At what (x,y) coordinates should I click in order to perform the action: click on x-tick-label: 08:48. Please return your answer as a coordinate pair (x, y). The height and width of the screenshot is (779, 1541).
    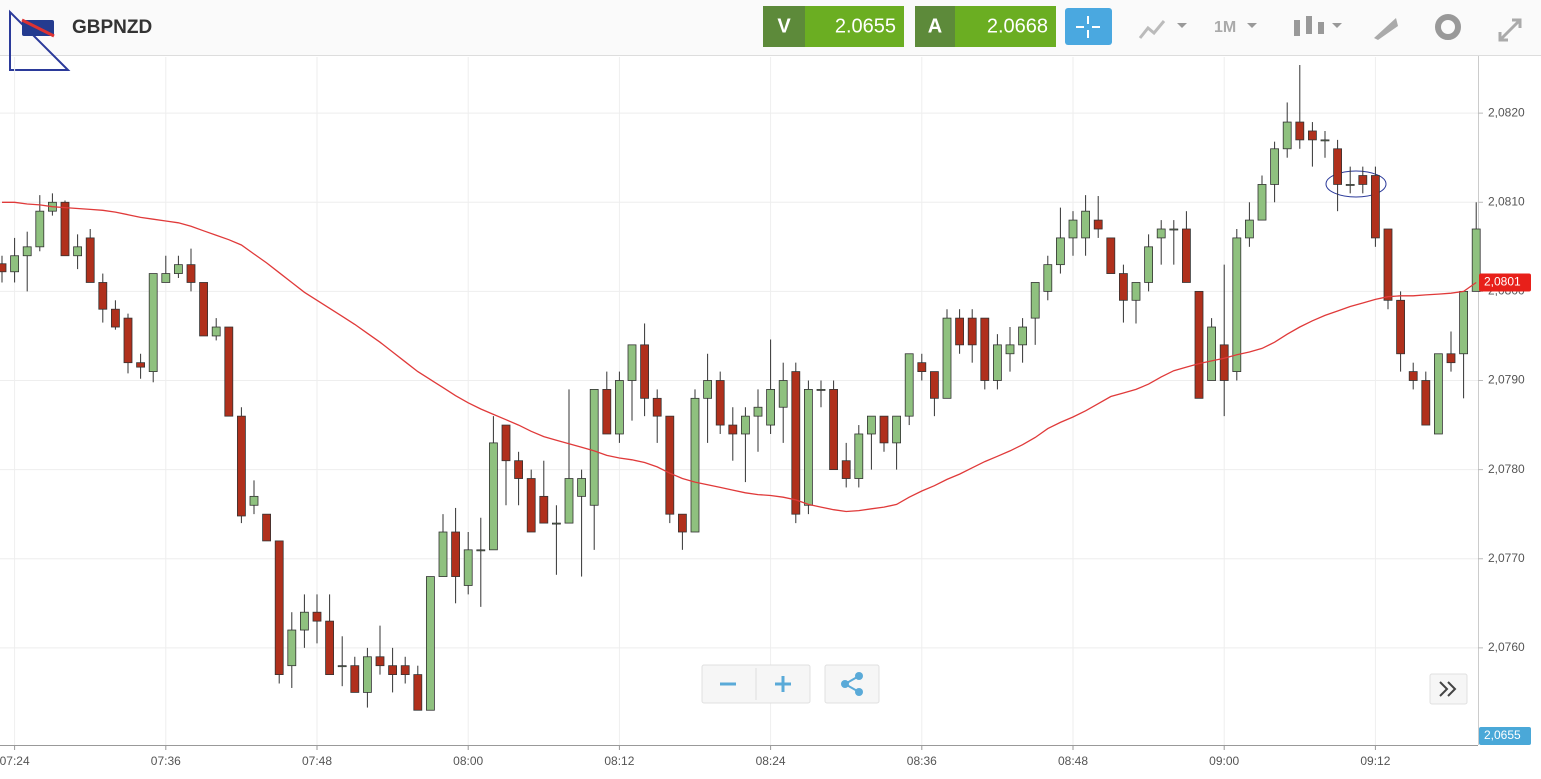
    Looking at the image, I should click on (1073, 761).